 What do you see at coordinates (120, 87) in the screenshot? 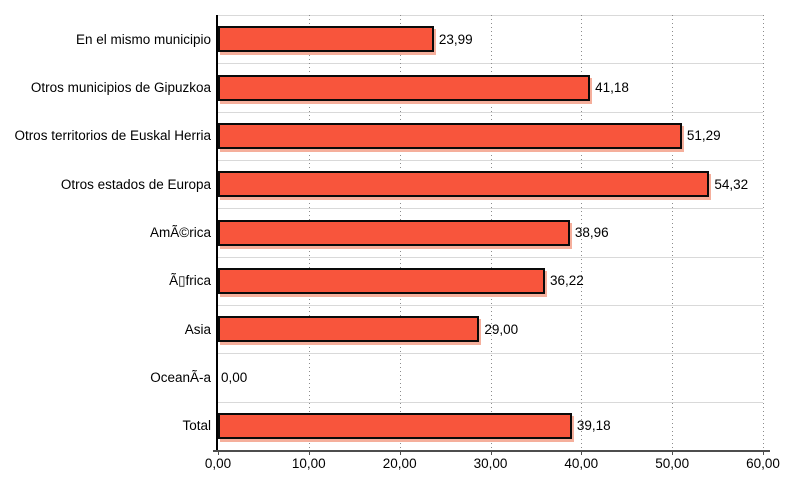
I see `category-label: Otros municipios de Gipuzkoa` at bounding box center [120, 87].